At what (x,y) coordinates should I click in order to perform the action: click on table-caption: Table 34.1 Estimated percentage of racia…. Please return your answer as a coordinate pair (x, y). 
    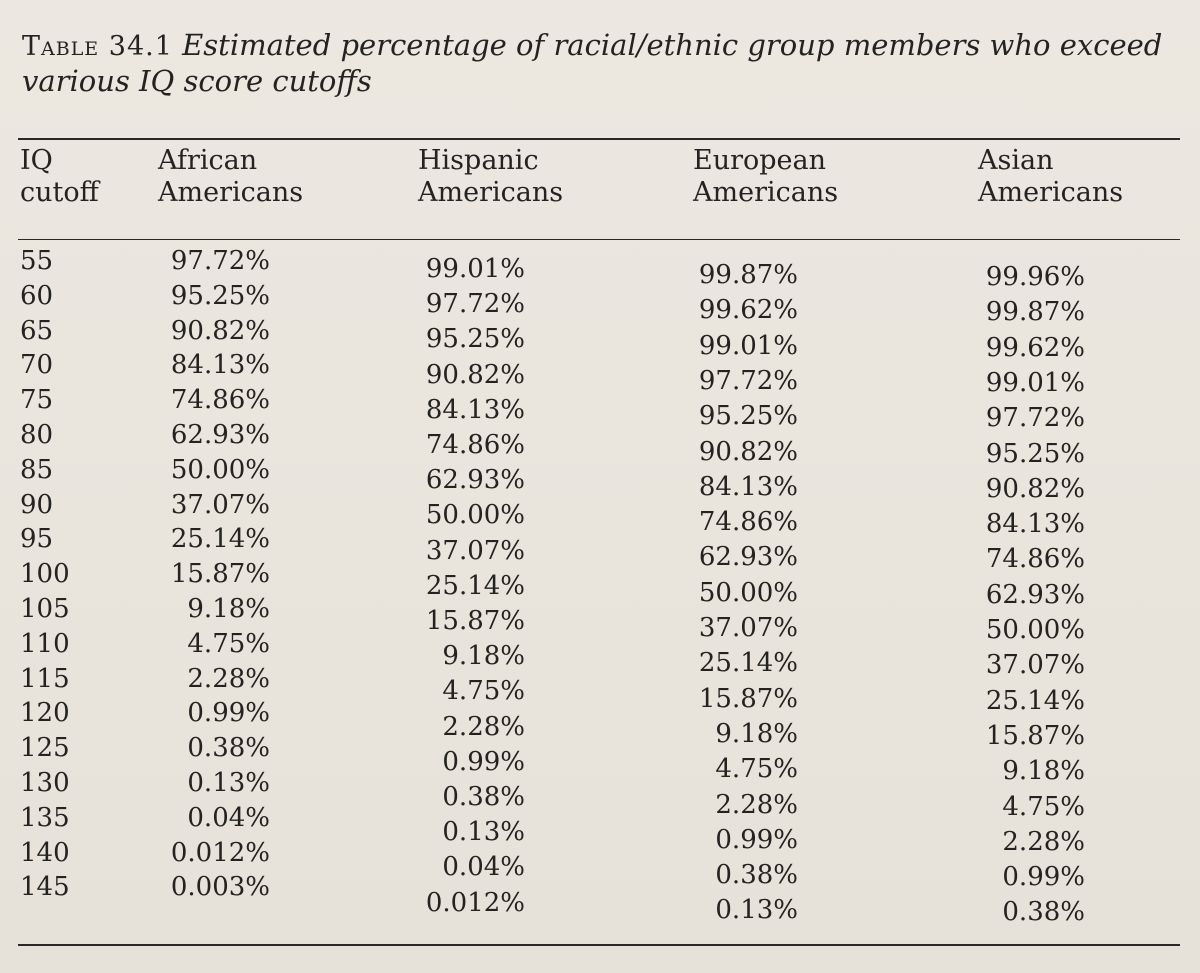
    Looking at the image, I should click on (602, 63).